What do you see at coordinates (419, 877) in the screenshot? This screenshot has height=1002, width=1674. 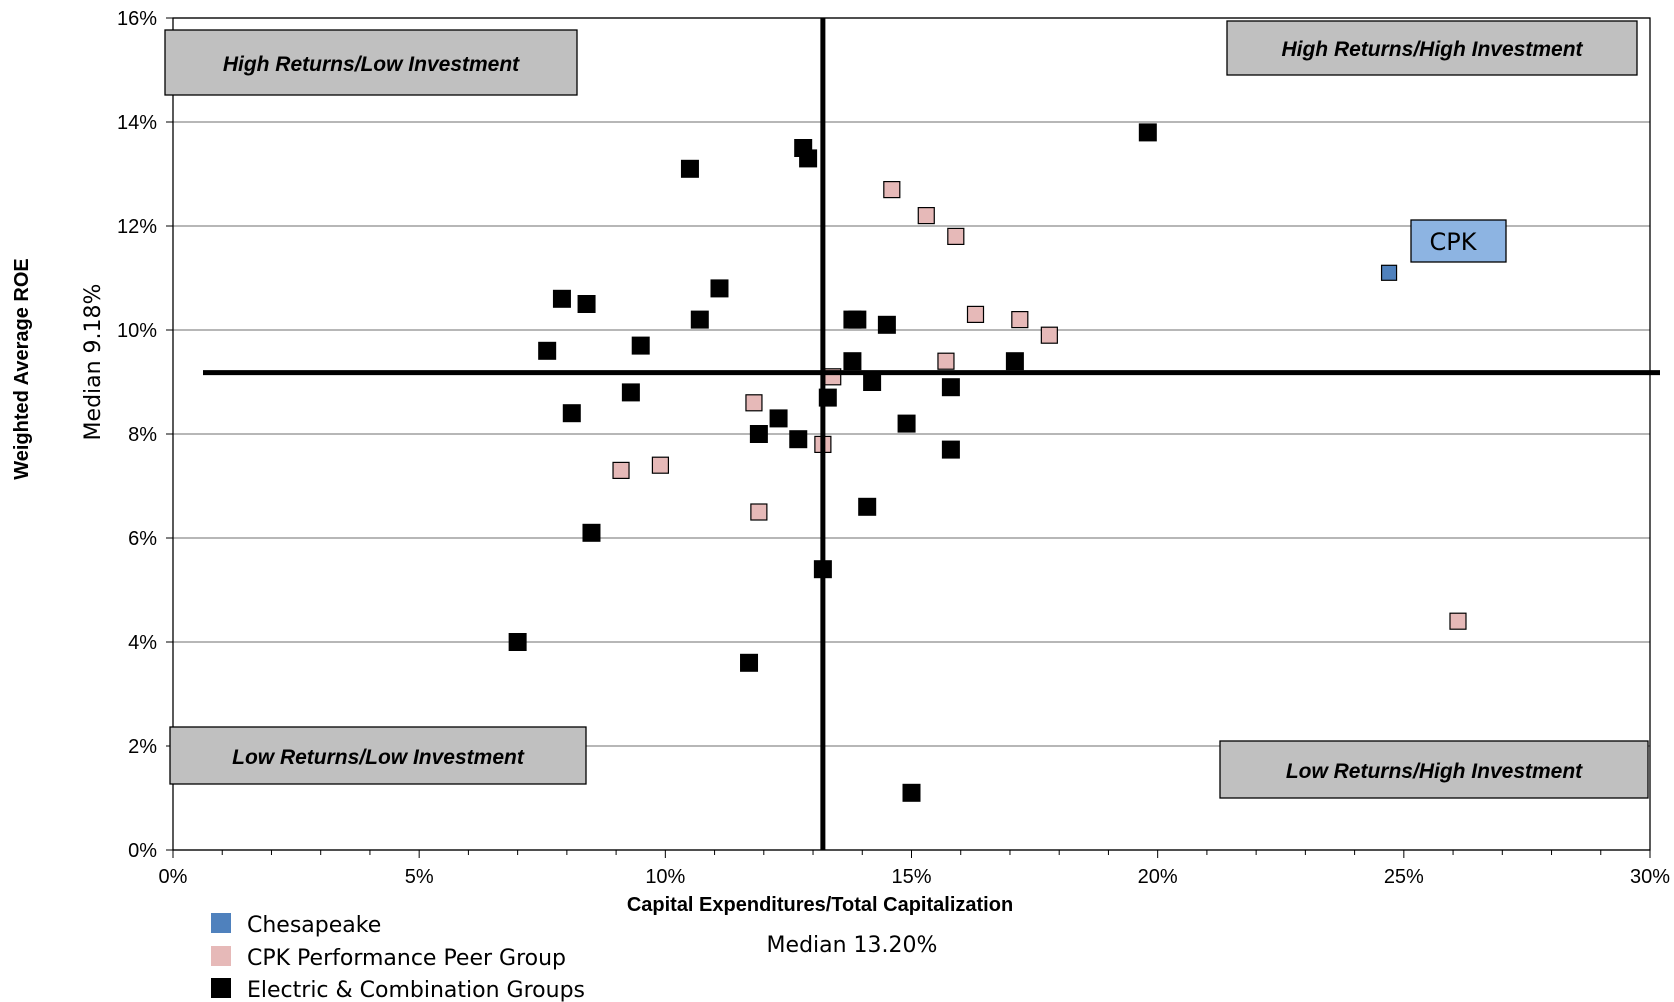 I see `x-tick-label: 5%` at bounding box center [419, 877].